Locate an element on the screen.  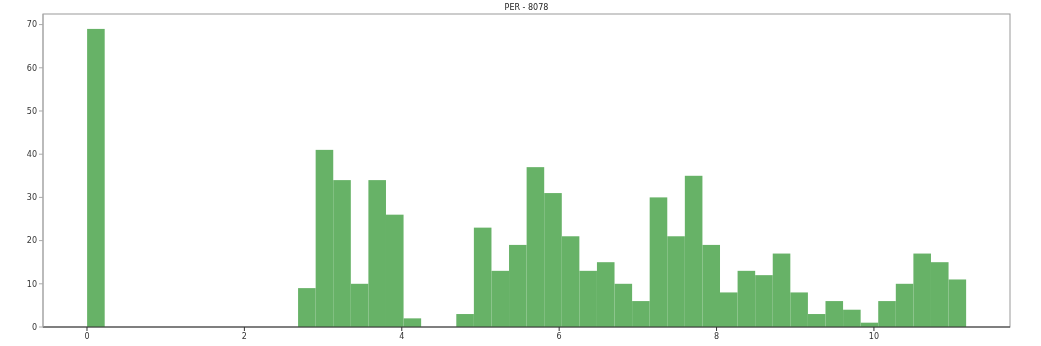
y-tick-label: 20 is located at coordinates (31, 241).